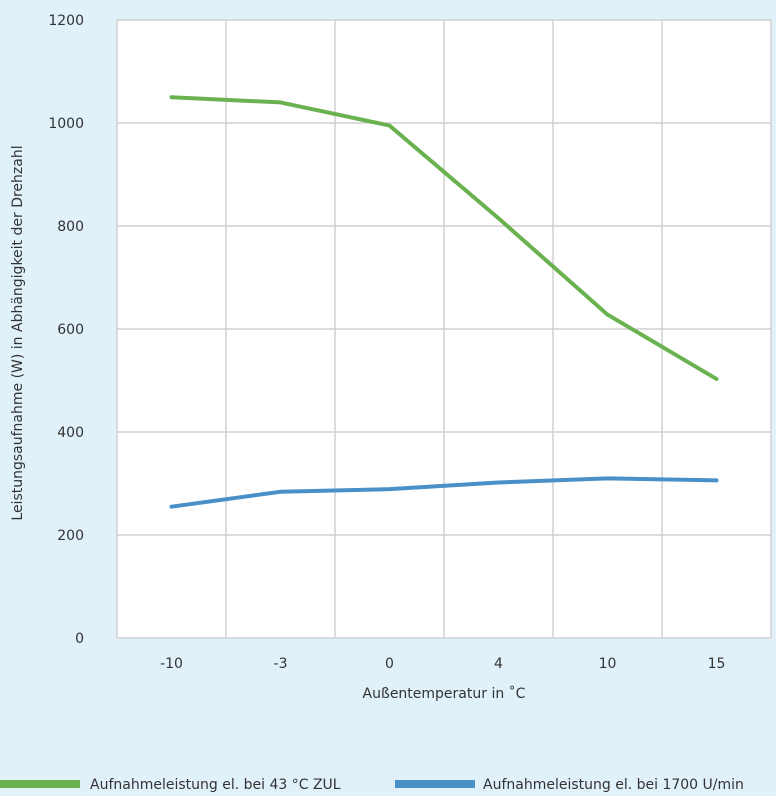 Image resolution: width=776 pixels, height=796 pixels. I want to click on y-tick-label: 1000, so click(66, 124).